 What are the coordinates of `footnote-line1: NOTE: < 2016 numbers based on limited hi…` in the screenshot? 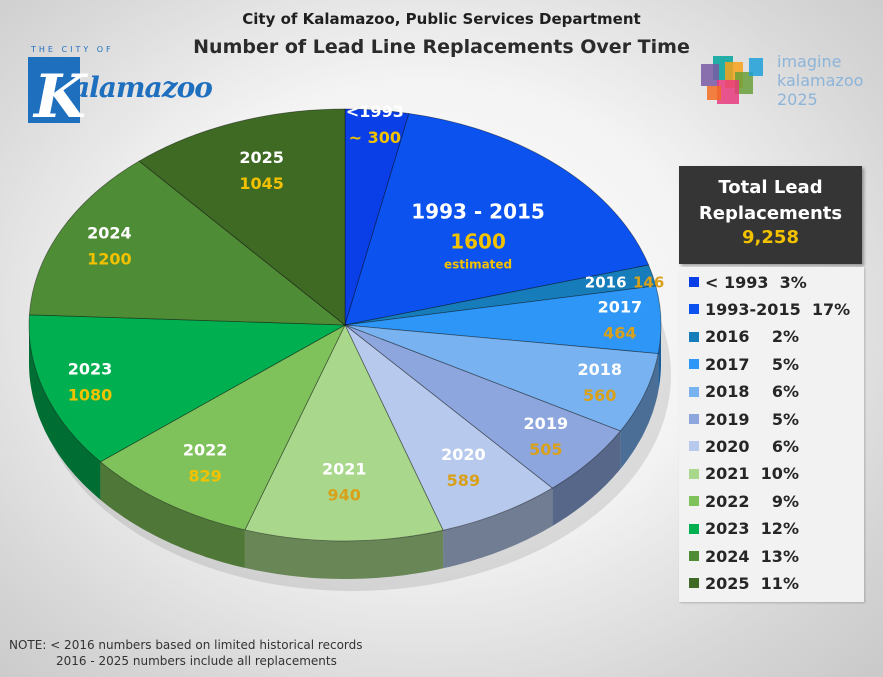 It's located at (186, 645).